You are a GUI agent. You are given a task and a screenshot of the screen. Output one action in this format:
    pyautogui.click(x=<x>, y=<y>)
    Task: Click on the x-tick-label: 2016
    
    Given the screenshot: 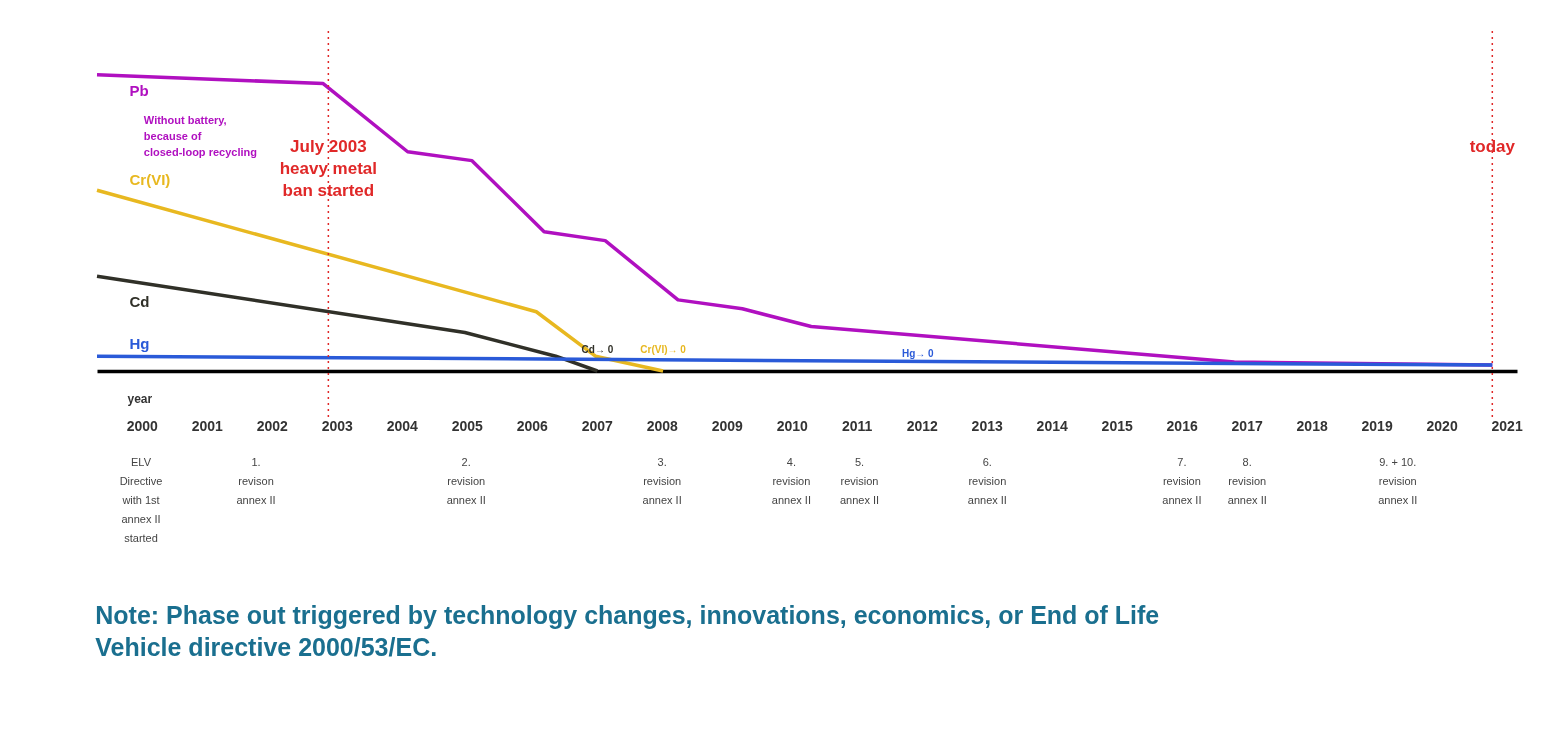 What is the action you would take?
    pyautogui.click(x=1182, y=425)
    